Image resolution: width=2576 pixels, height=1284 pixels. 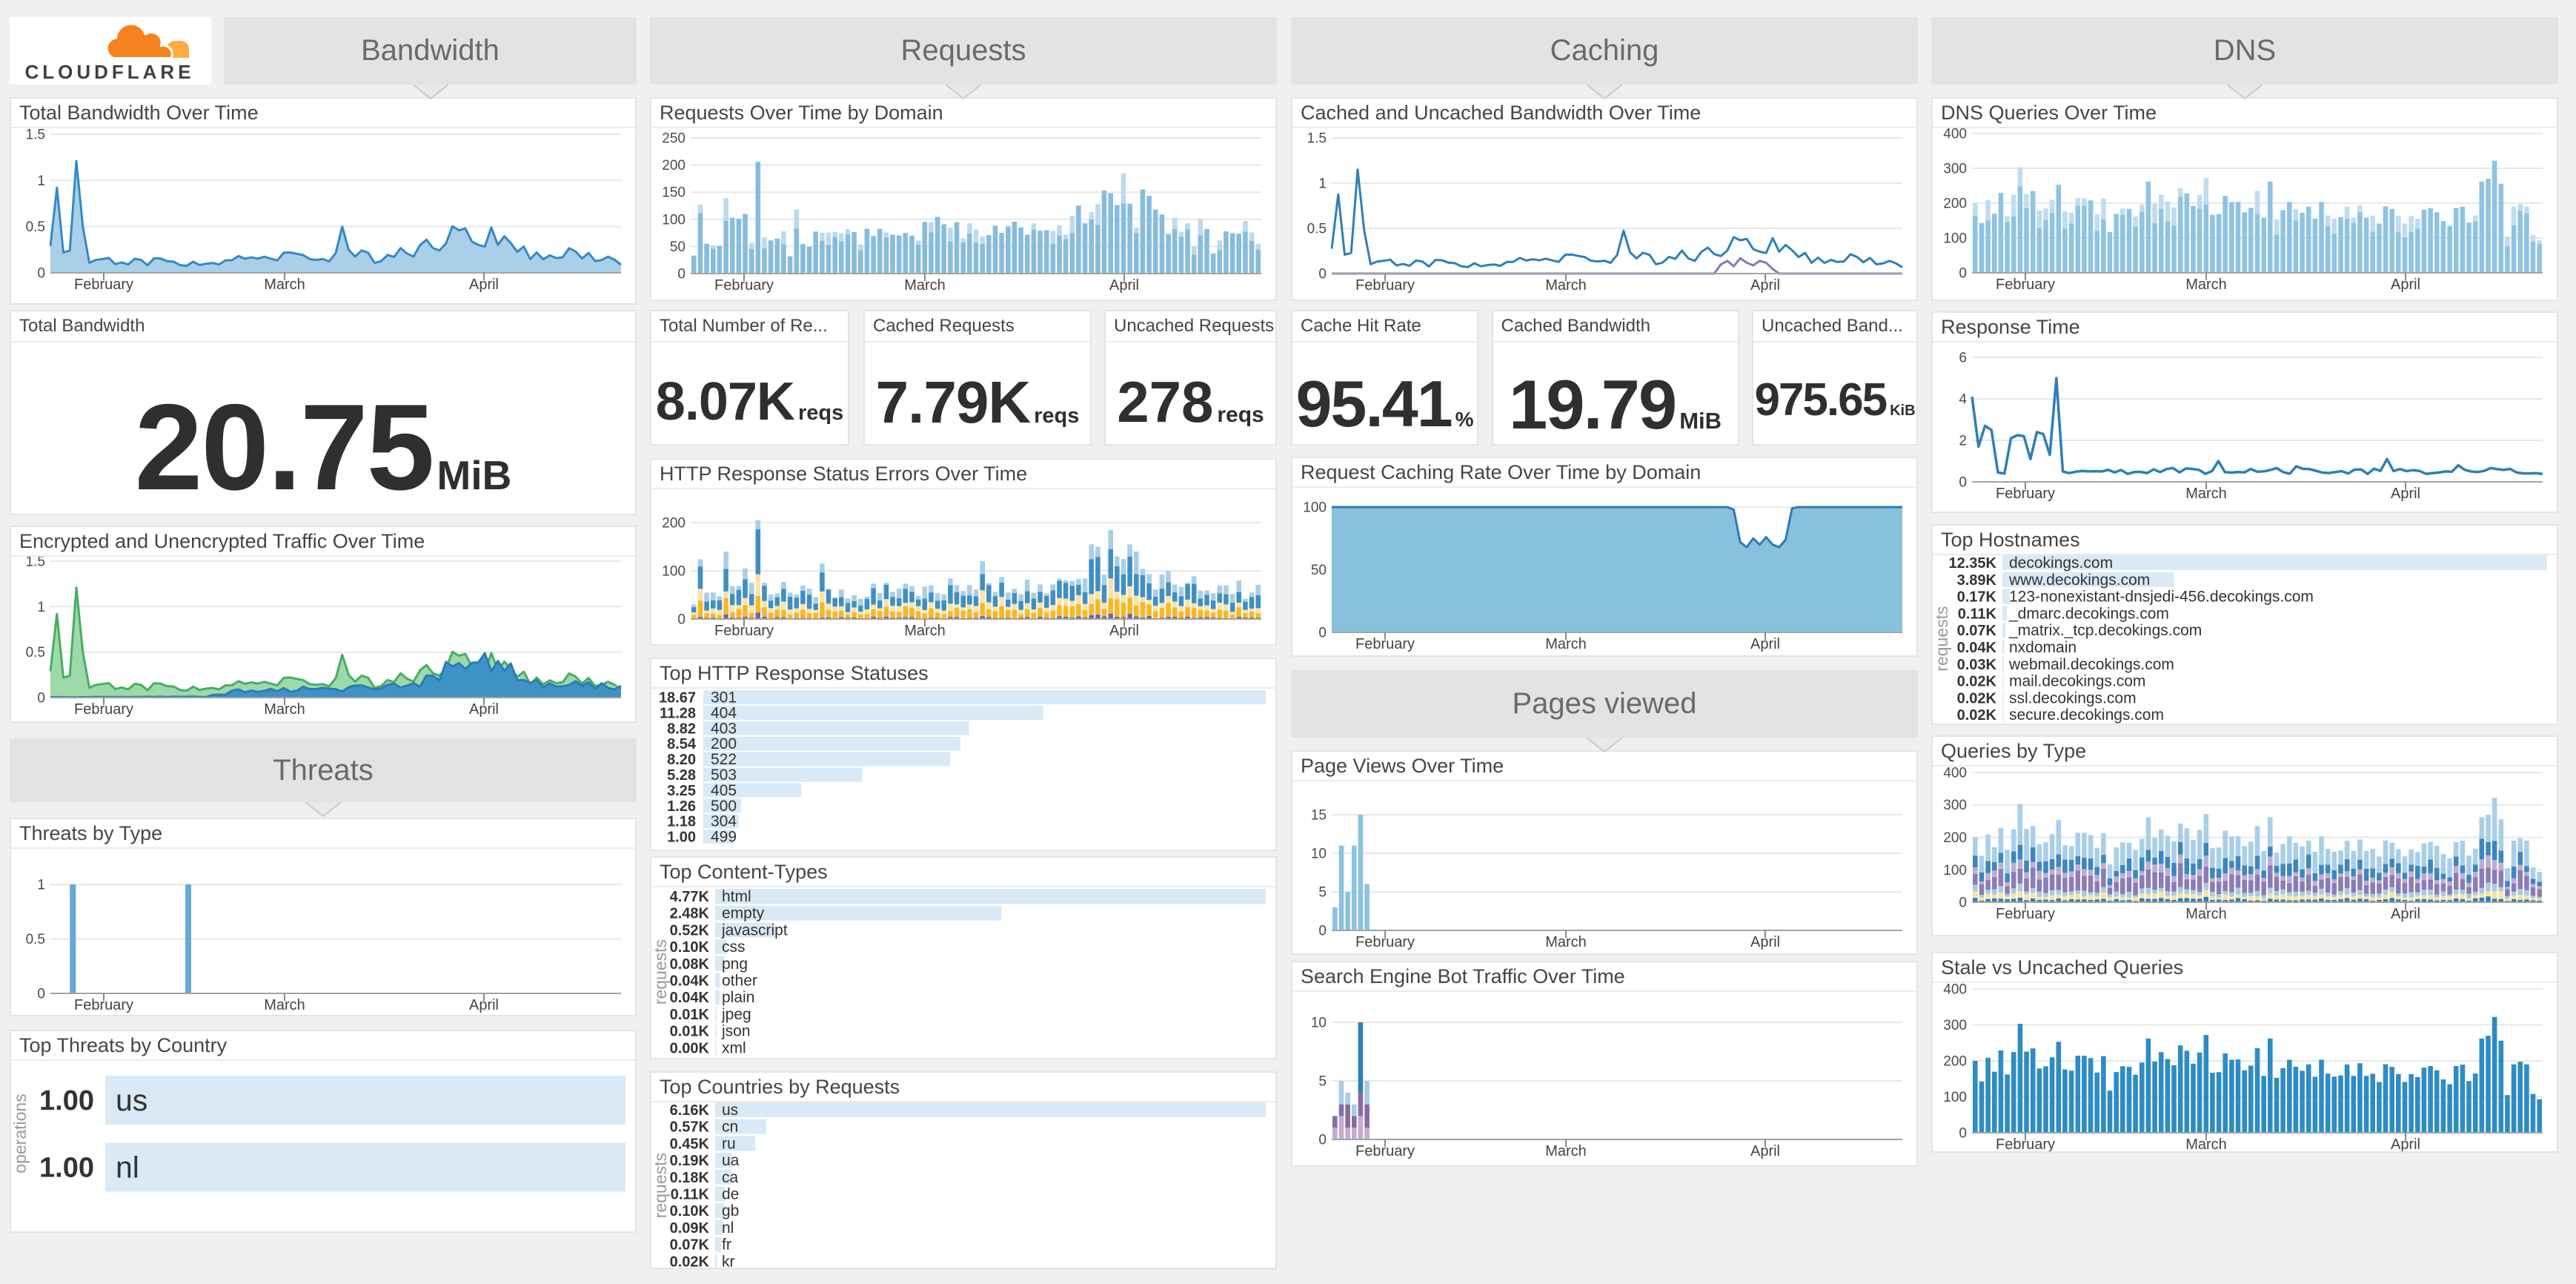 What do you see at coordinates (682, 744) in the screenshot?
I see `svg-text: 8.54` at bounding box center [682, 744].